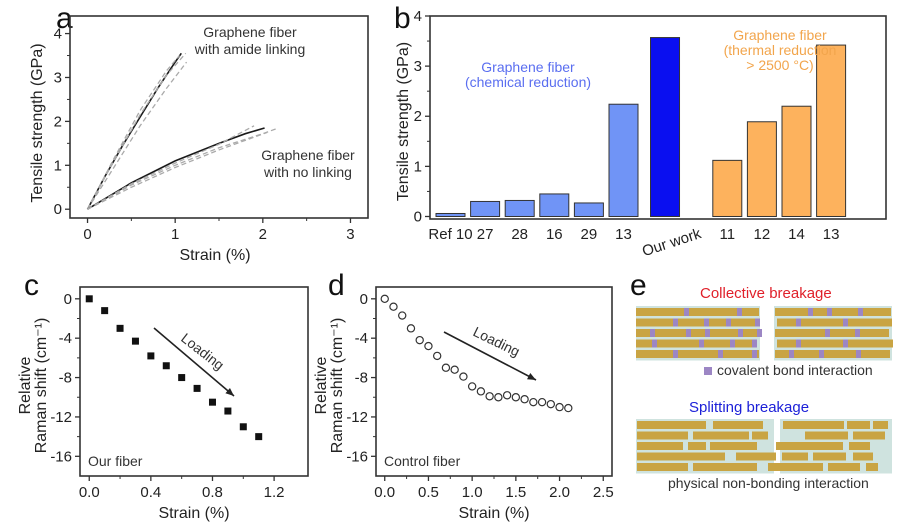 The height and width of the screenshot is (523, 917). I want to click on annotation-nolink-line2: with no linking, so click(307, 172).